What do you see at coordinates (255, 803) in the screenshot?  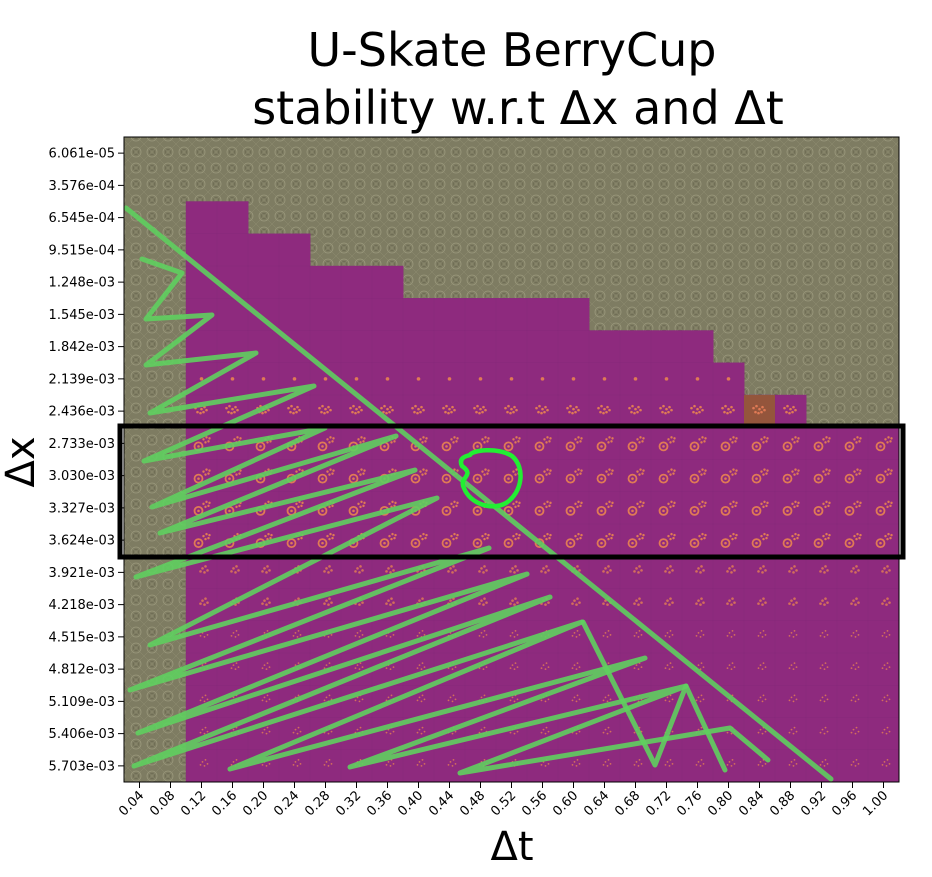 I see `x-tick-label: 0.20` at bounding box center [255, 803].